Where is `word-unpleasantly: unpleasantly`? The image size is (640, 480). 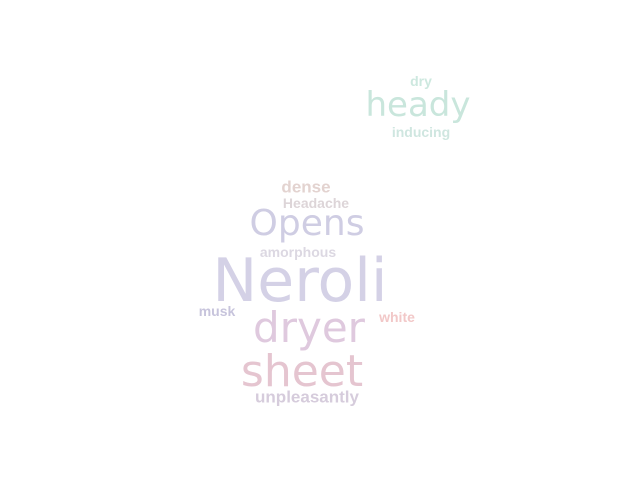 word-unpleasantly: unpleasantly is located at coordinates (307, 397).